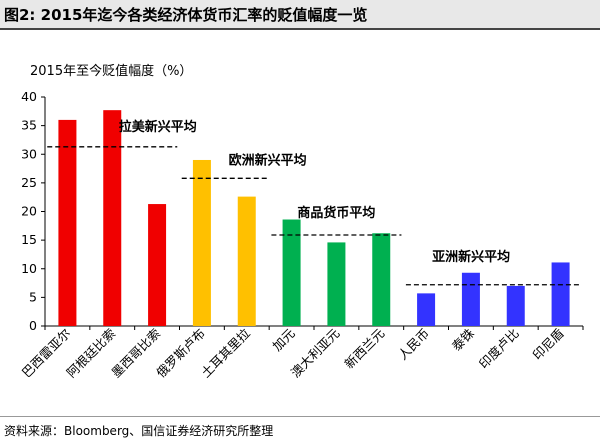  I want to click on source-divider, so click(300, 416).